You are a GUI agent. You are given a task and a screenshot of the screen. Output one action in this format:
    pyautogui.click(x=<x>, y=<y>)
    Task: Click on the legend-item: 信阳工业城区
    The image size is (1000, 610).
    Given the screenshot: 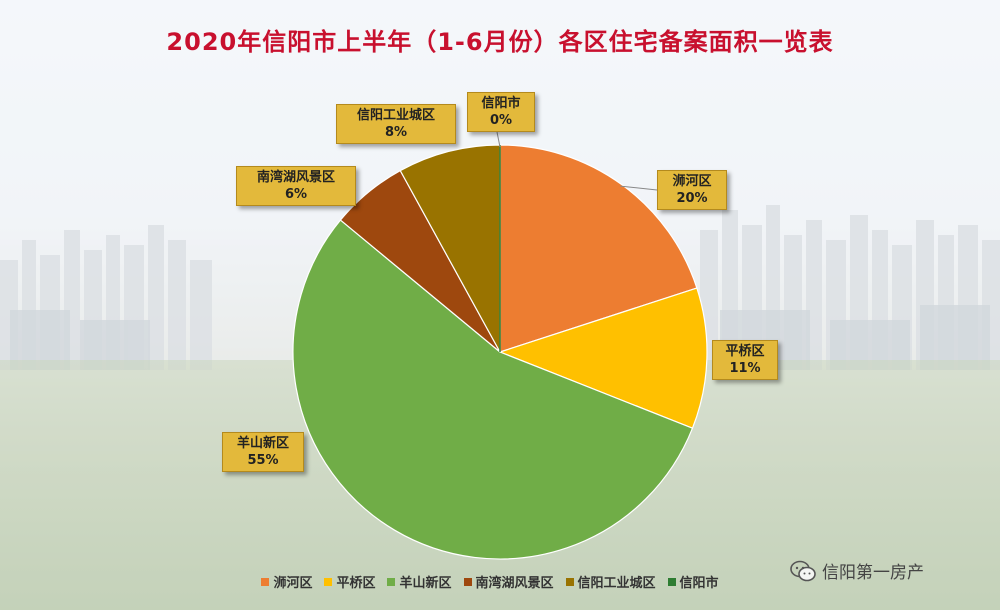 What is the action you would take?
    pyautogui.click(x=610, y=581)
    